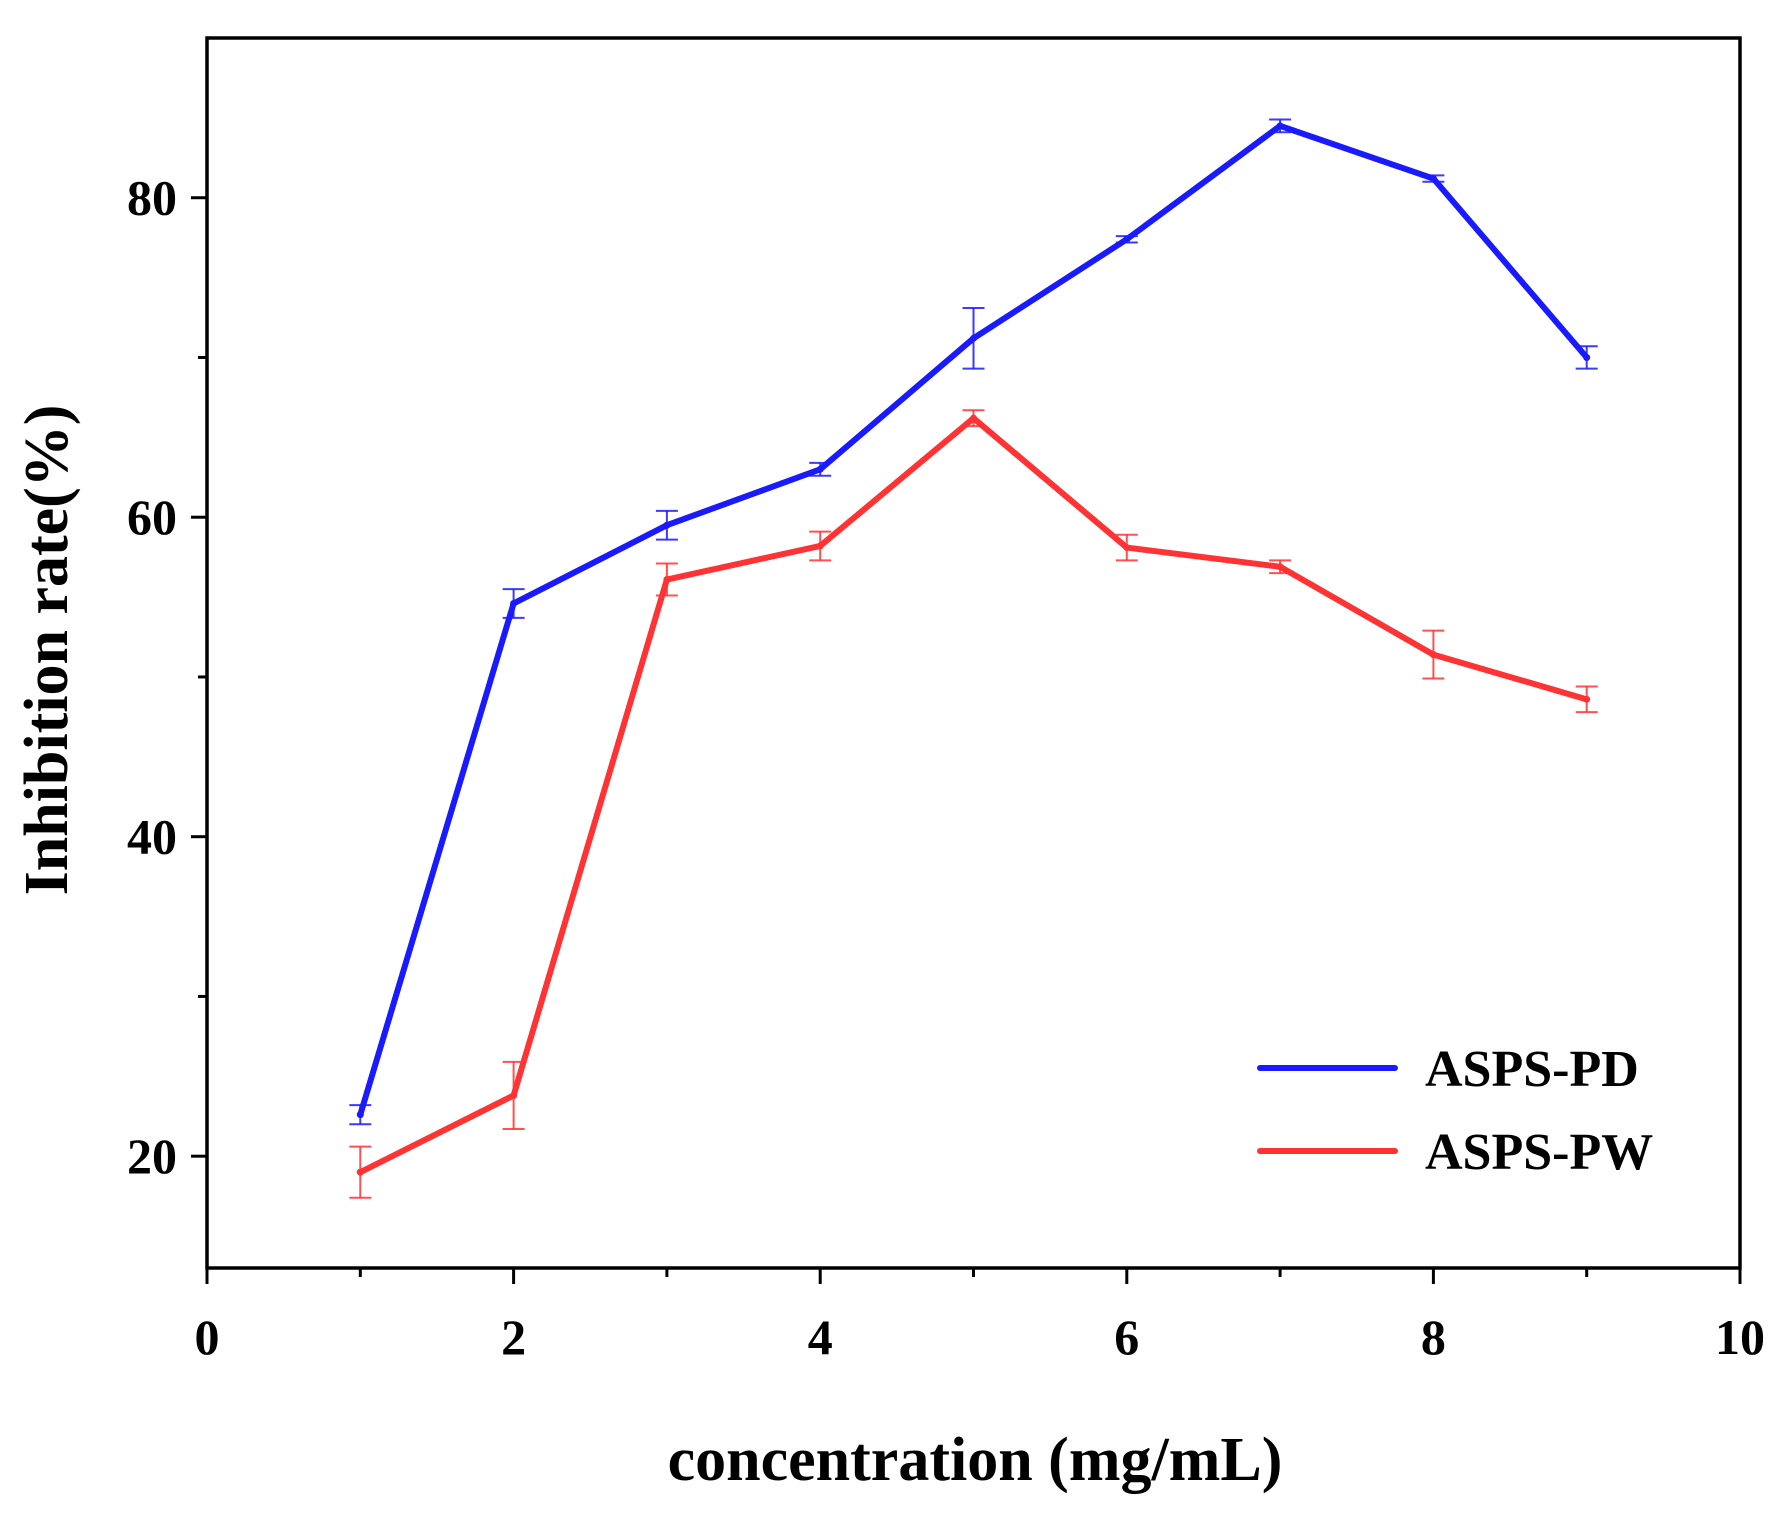  I want to click on y-axis: 20 40 60 80, so click(167, 677).